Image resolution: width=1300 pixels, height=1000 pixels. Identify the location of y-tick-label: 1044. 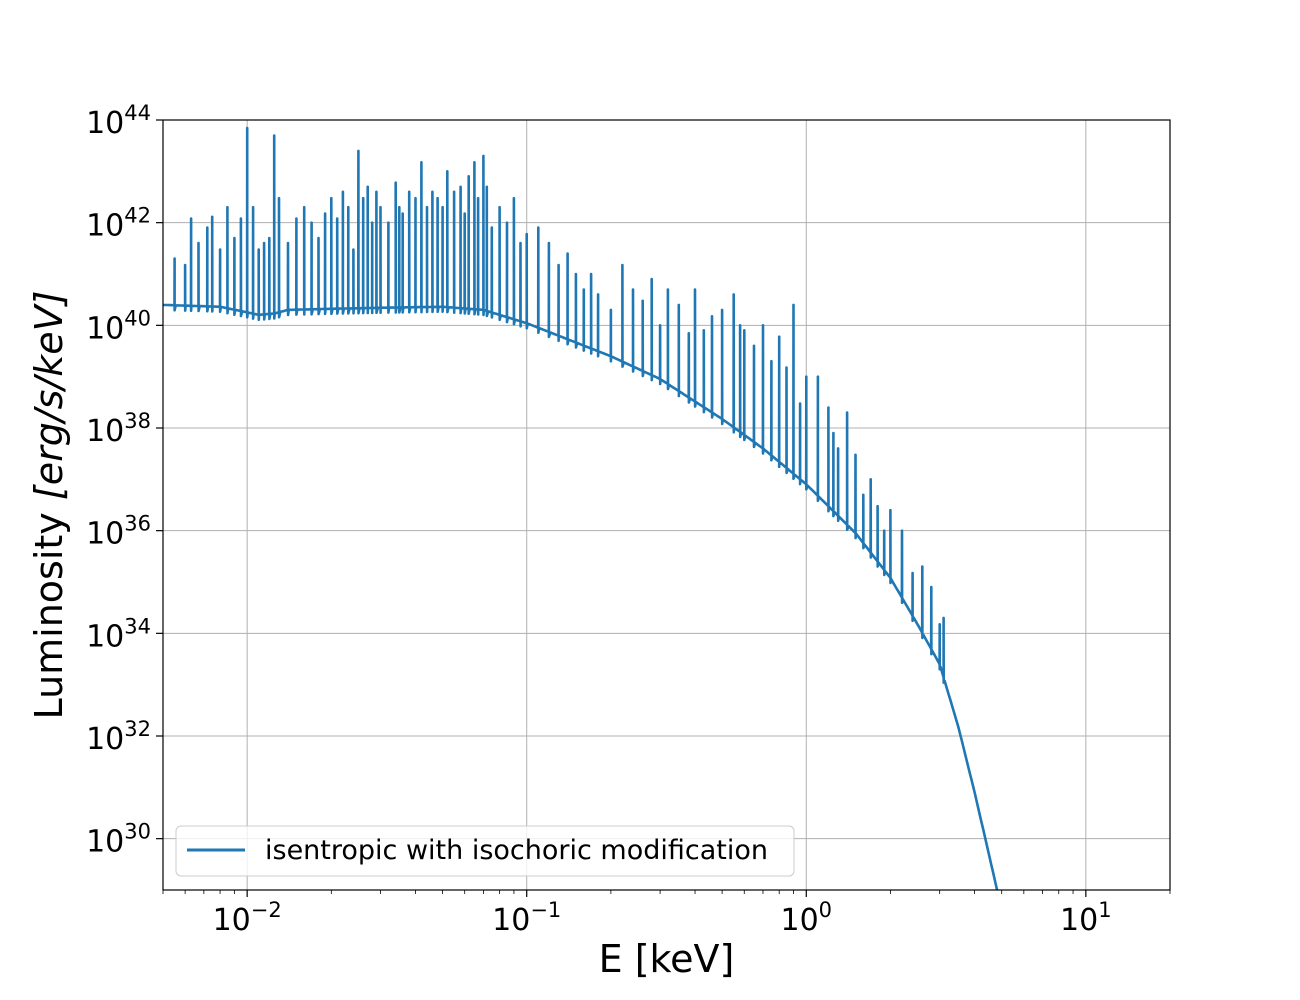
(118, 121).